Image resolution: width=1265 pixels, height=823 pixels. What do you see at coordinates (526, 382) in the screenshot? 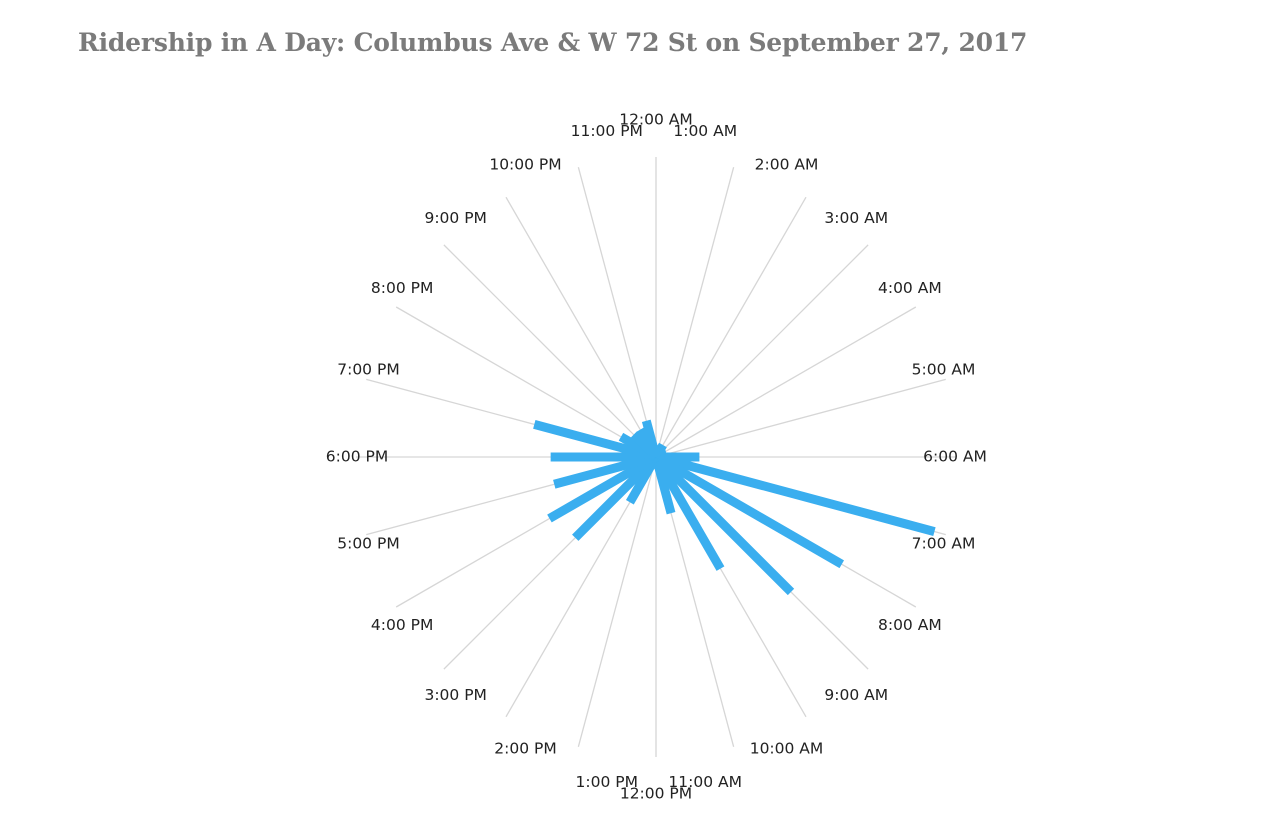
I see `spoke-8-00-pm` at bounding box center [526, 382].